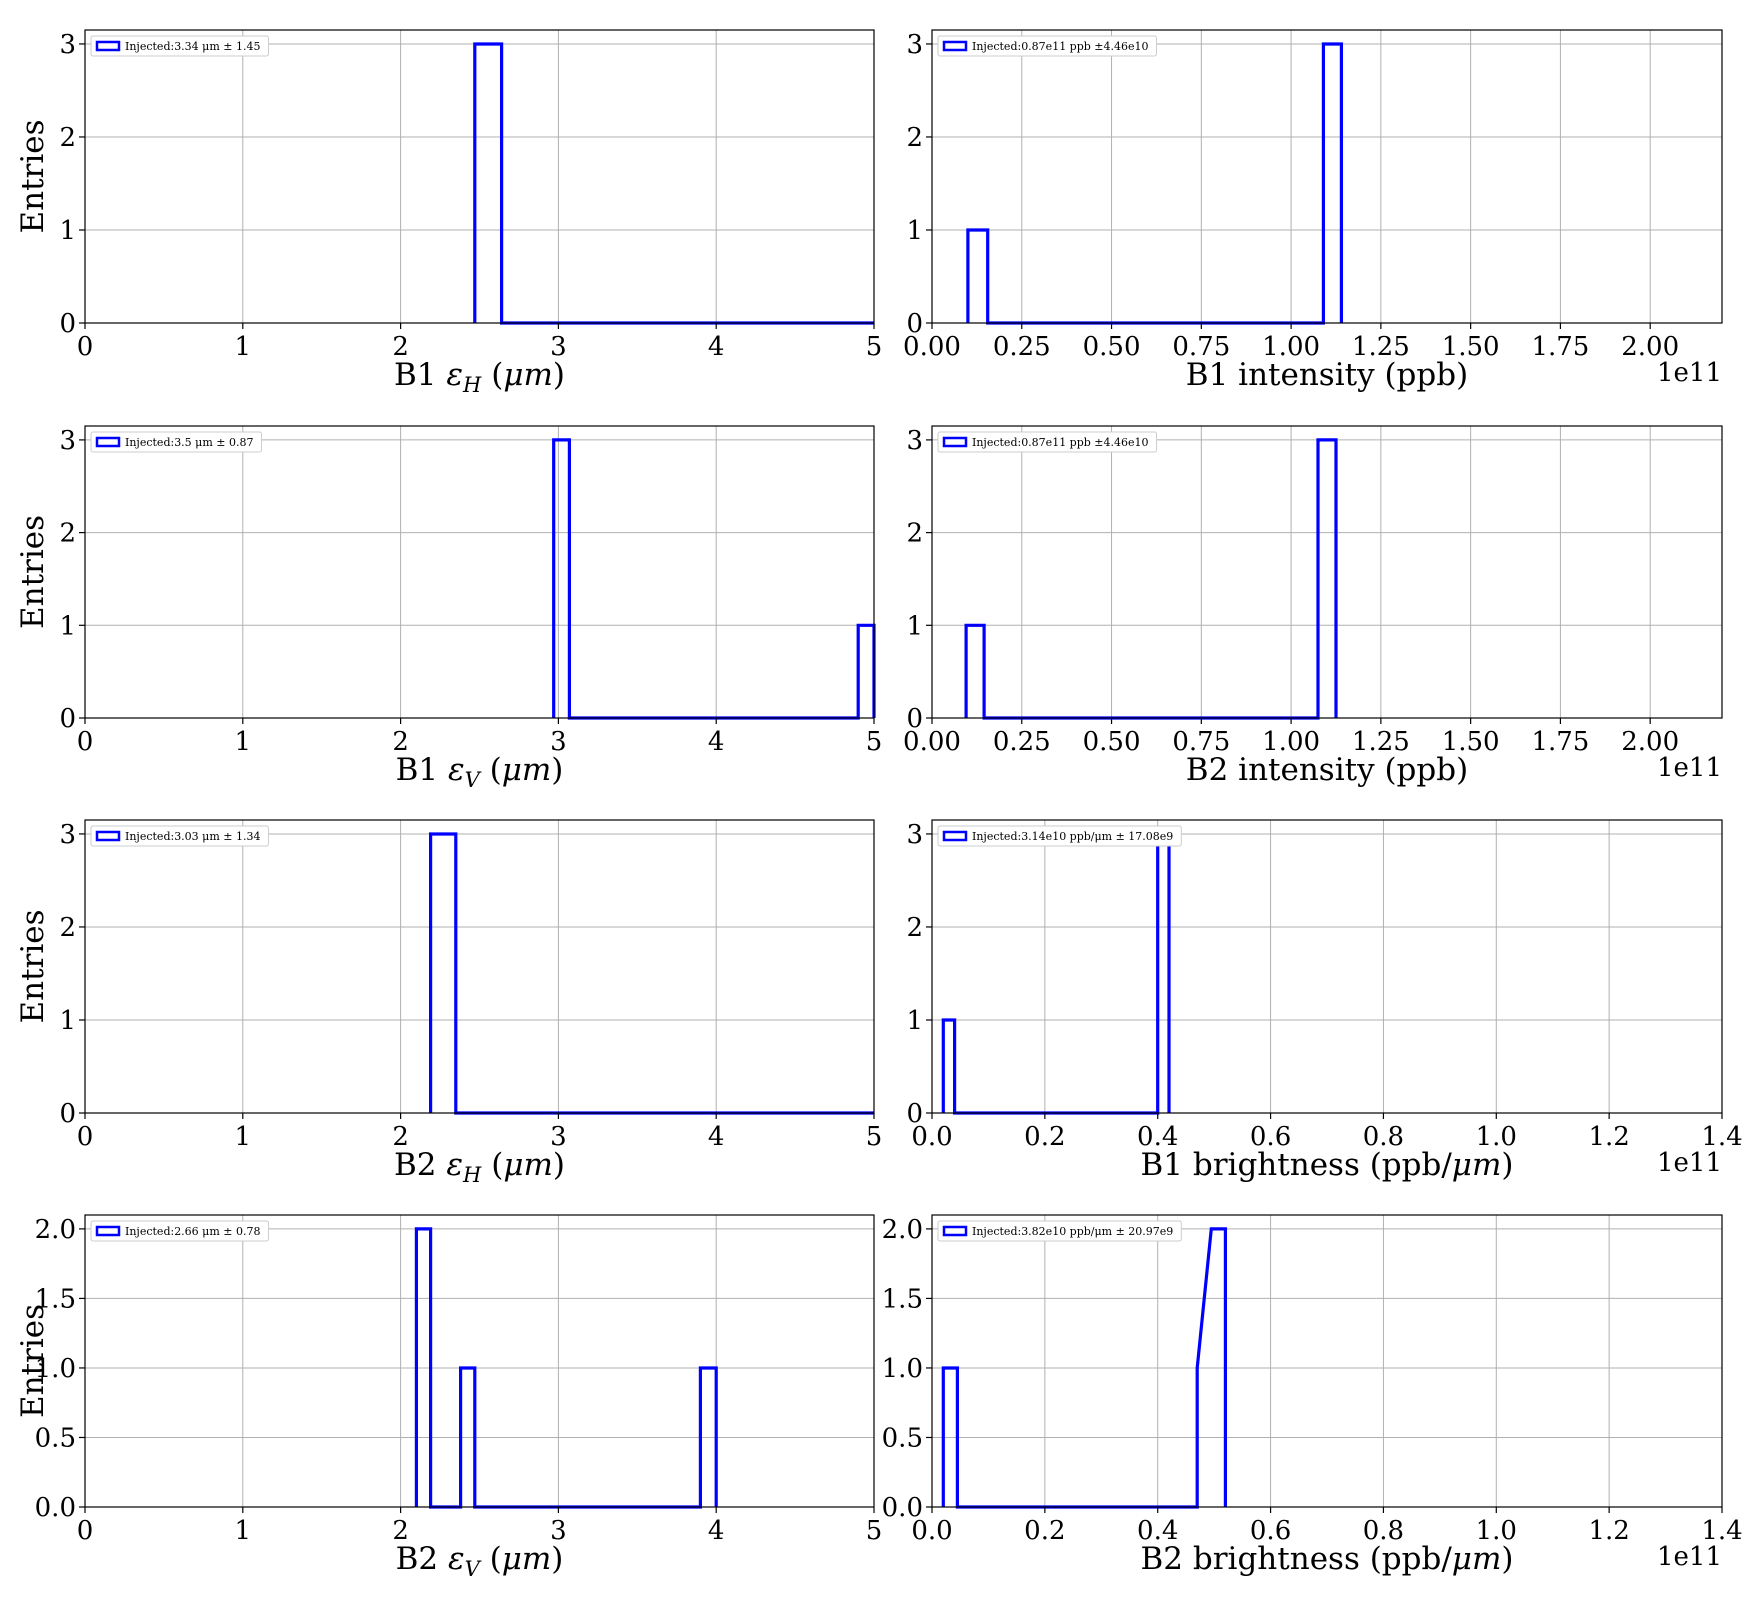 The width and height of the screenshot is (1760, 1600). I want to click on legend-label: Injected:3.03 μm ± 1.34, so click(192, 836).